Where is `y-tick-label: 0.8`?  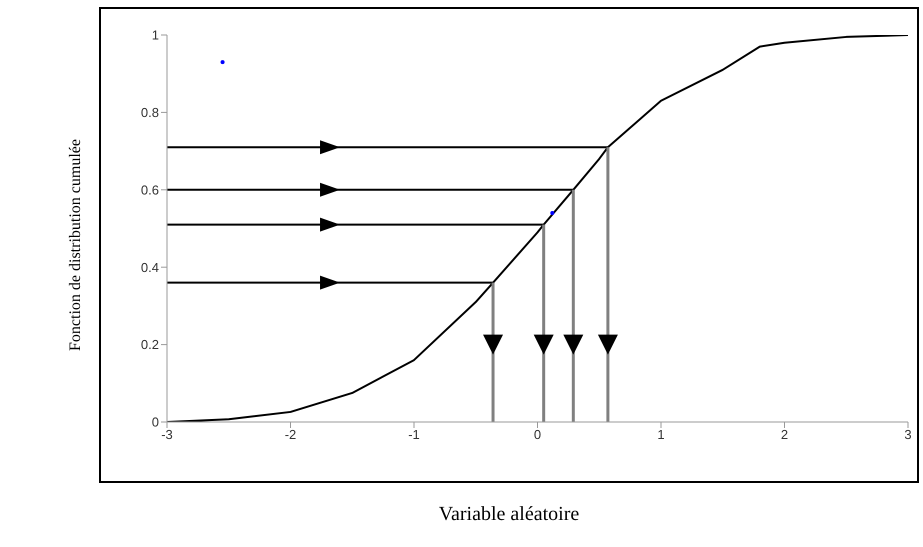
y-tick-label: 0.8 is located at coordinates (149, 112).